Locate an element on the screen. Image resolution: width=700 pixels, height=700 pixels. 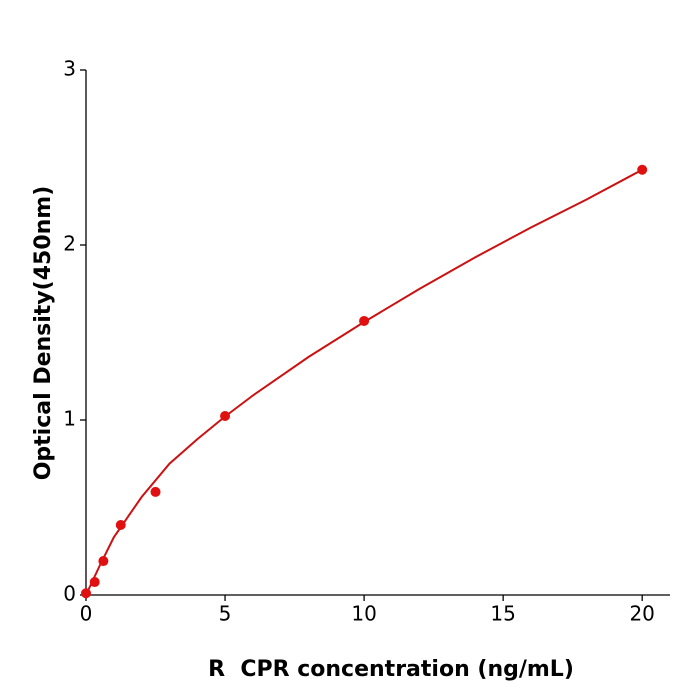
y-tick-label: 0 is located at coordinates (69, 594).